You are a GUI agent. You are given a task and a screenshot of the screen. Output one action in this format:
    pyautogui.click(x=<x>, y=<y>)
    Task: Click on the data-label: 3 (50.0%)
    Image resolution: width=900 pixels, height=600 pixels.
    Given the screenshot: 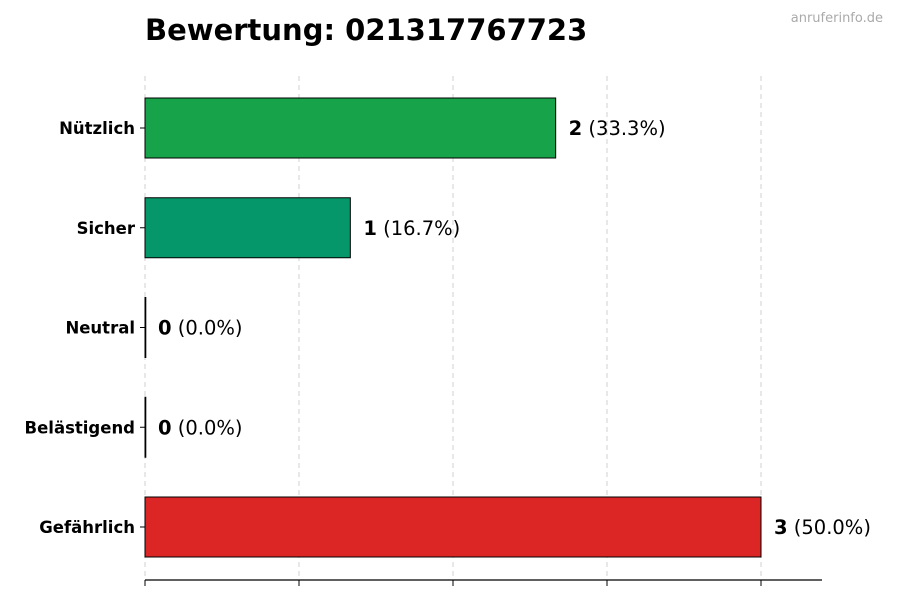 What is the action you would take?
    pyautogui.click(x=822, y=527)
    